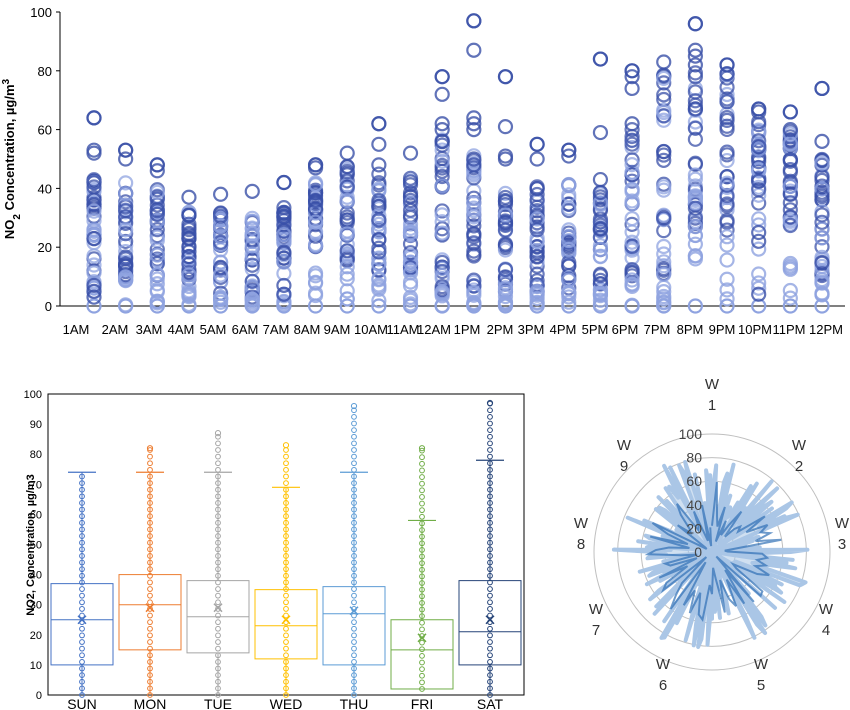 Image resolution: width=850 pixels, height=710 pixels. Describe the element at coordinates (569, 228) in the screenshot. I see `hour-column-4pm` at that location.